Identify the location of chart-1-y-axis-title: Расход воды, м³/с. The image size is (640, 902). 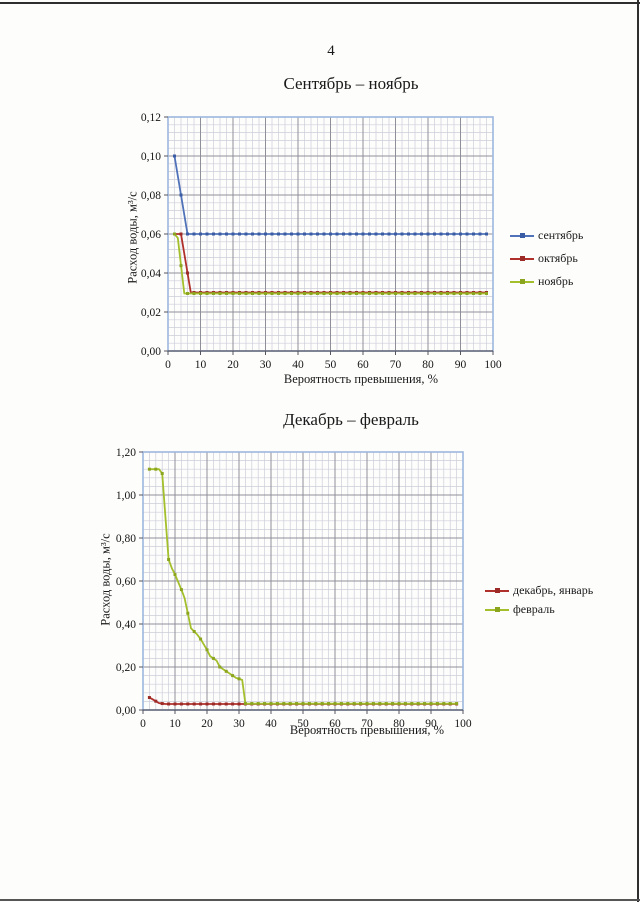
(132, 237).